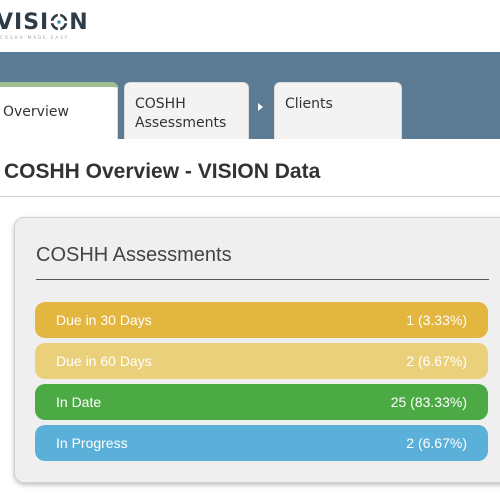  I want to click on tab-clients-label: Clients, so click(309, 104).